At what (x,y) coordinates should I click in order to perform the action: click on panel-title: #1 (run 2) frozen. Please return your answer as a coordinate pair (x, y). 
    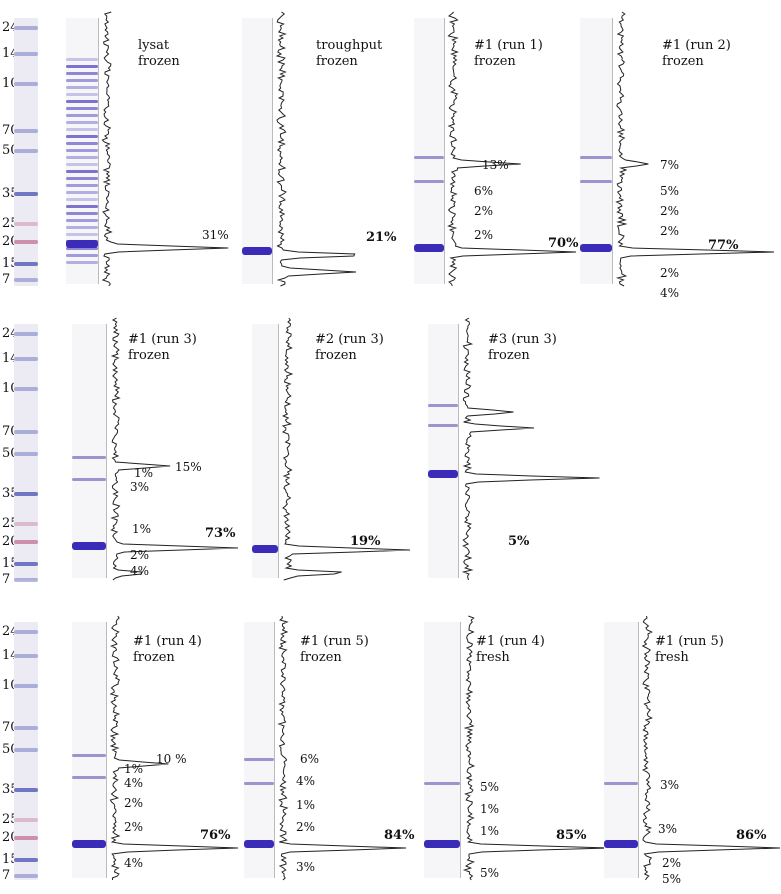
    Looking at the image, I should click on (696, 54).